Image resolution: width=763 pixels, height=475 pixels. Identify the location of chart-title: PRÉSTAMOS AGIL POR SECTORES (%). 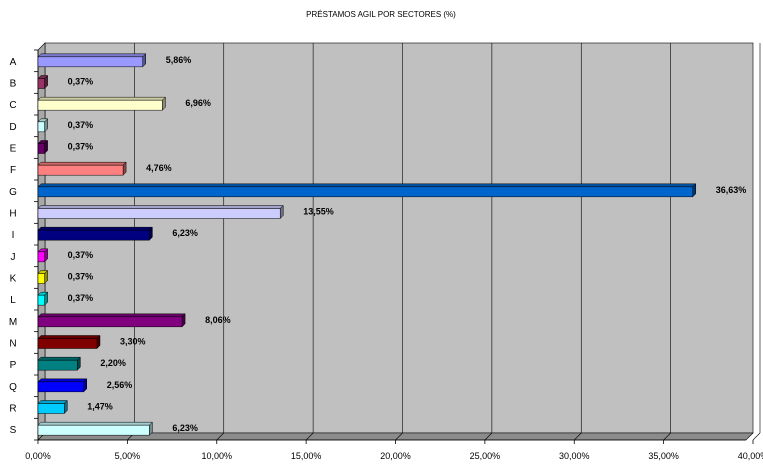
(381, 14).